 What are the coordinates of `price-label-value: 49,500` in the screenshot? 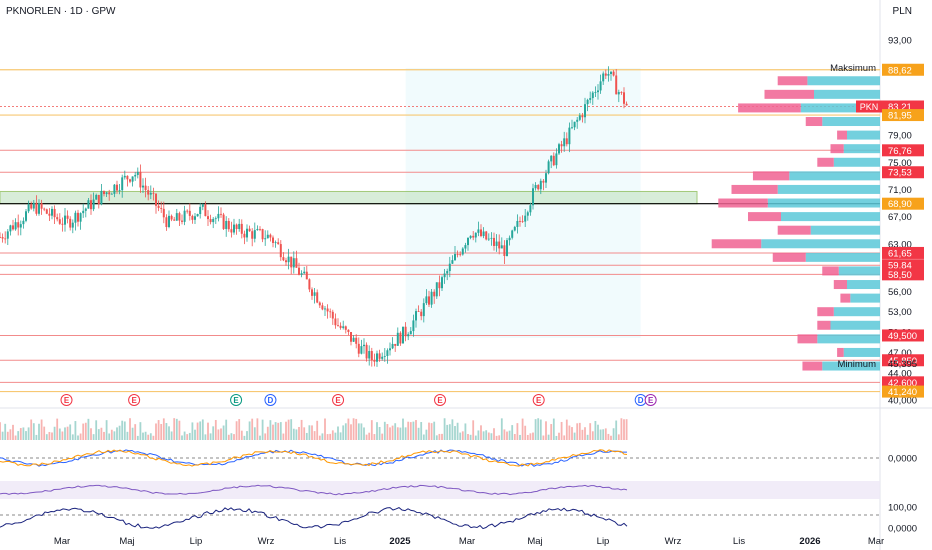 It's located at (902, 336).